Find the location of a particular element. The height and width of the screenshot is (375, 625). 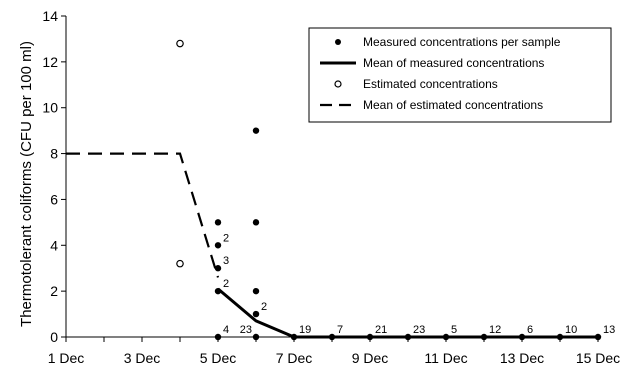

legend-label-measured: Measured concentrations per sample is located at coordinates (462, 42).